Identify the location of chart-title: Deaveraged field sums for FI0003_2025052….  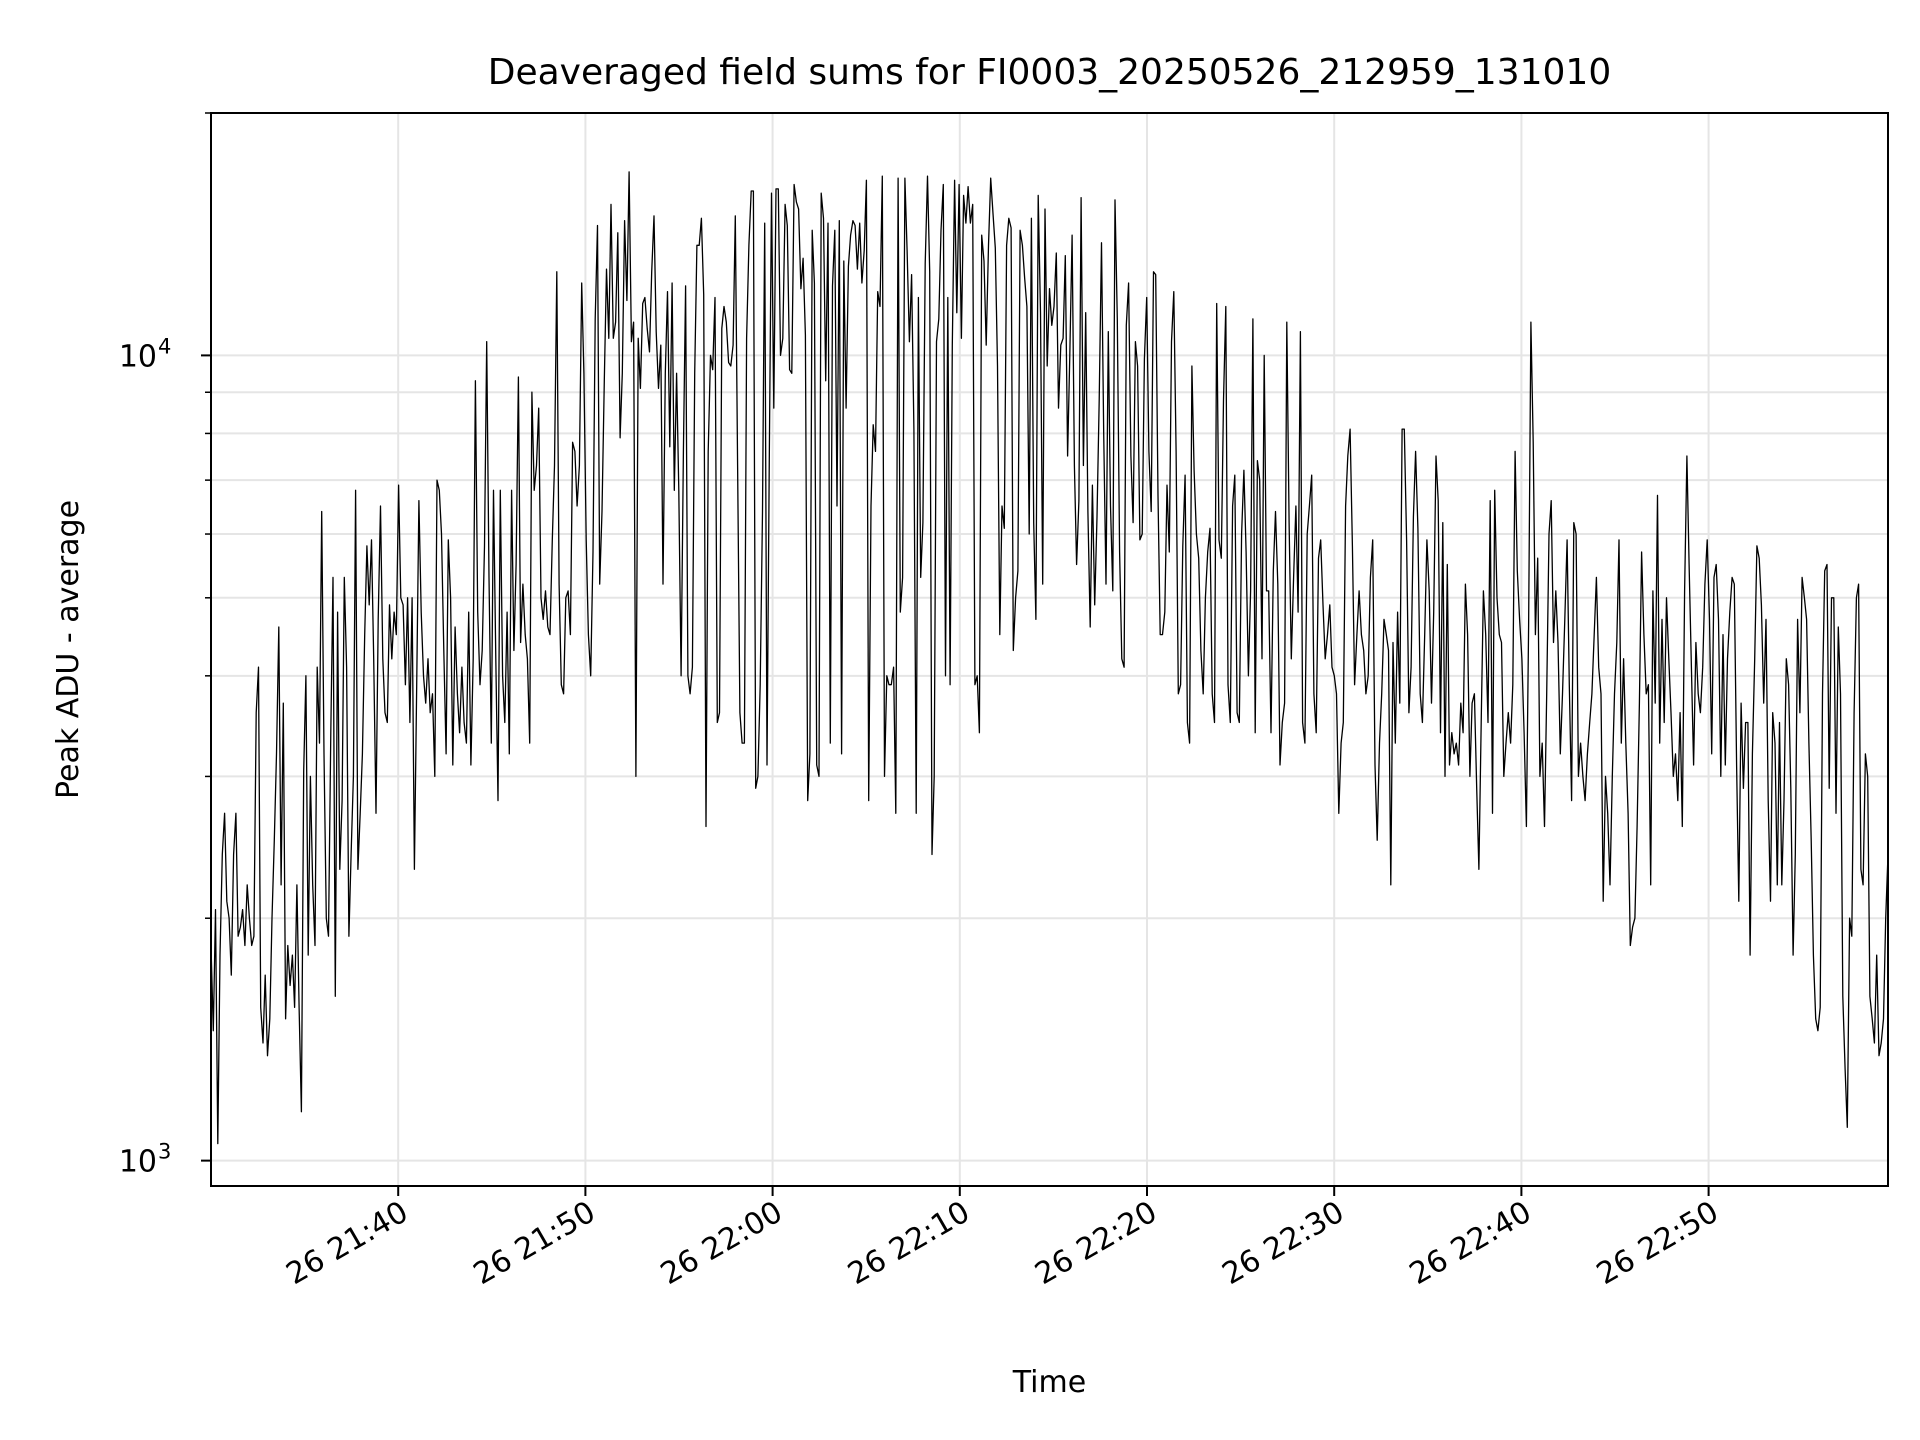
(1049, 72).